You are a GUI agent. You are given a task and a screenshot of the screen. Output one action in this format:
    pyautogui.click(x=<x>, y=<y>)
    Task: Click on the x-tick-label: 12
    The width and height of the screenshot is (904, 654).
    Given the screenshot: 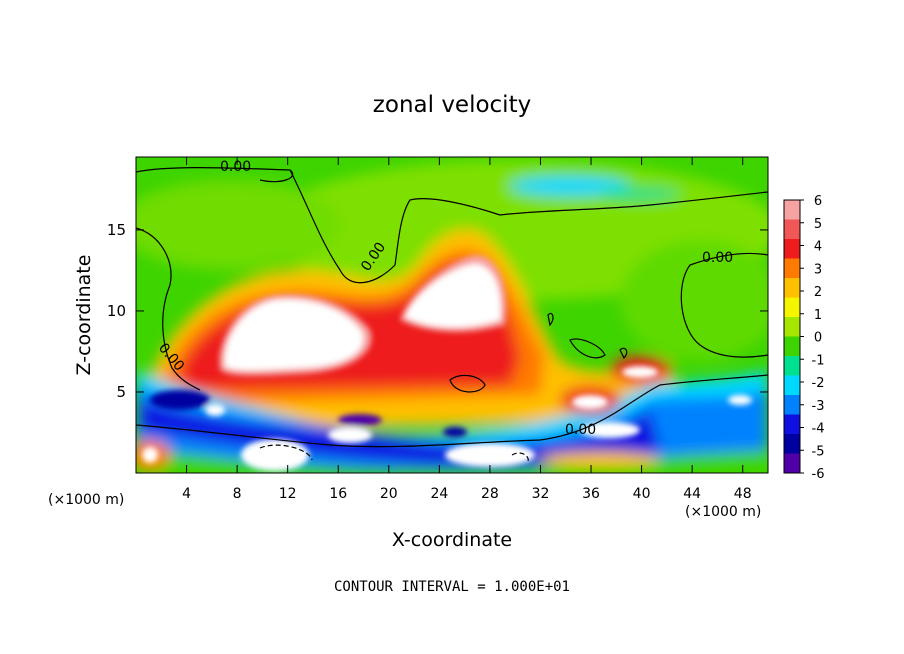 What is the action you would take?
    pyautogui.click(x=288, y=494)
    